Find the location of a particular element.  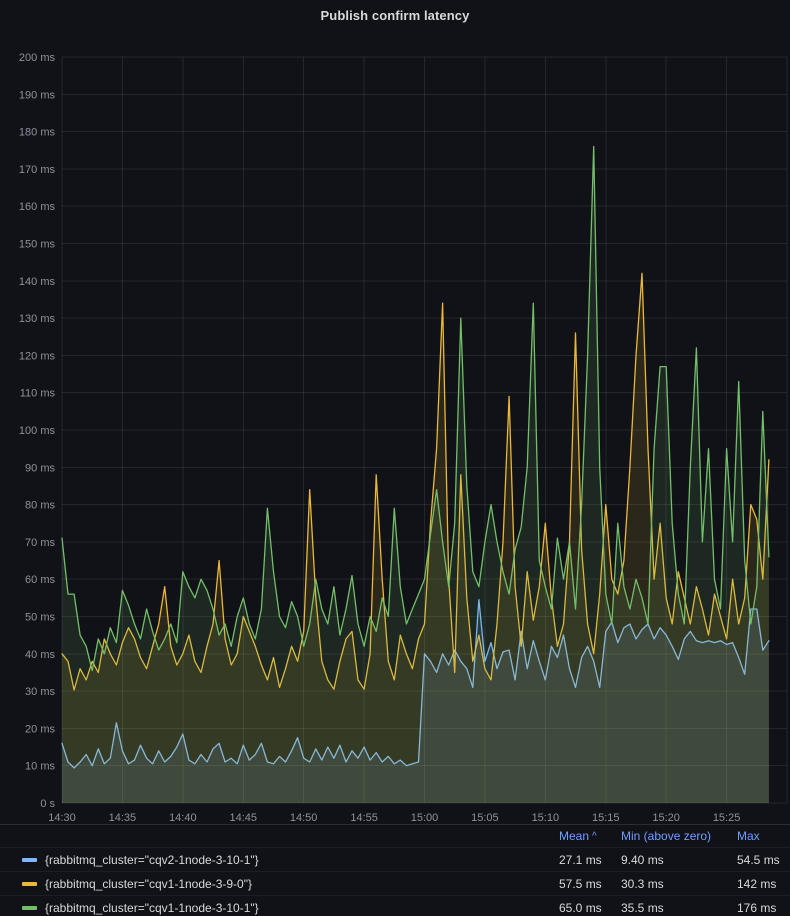

x-tick-label: 15:20 is located at coordinates (666, 818).